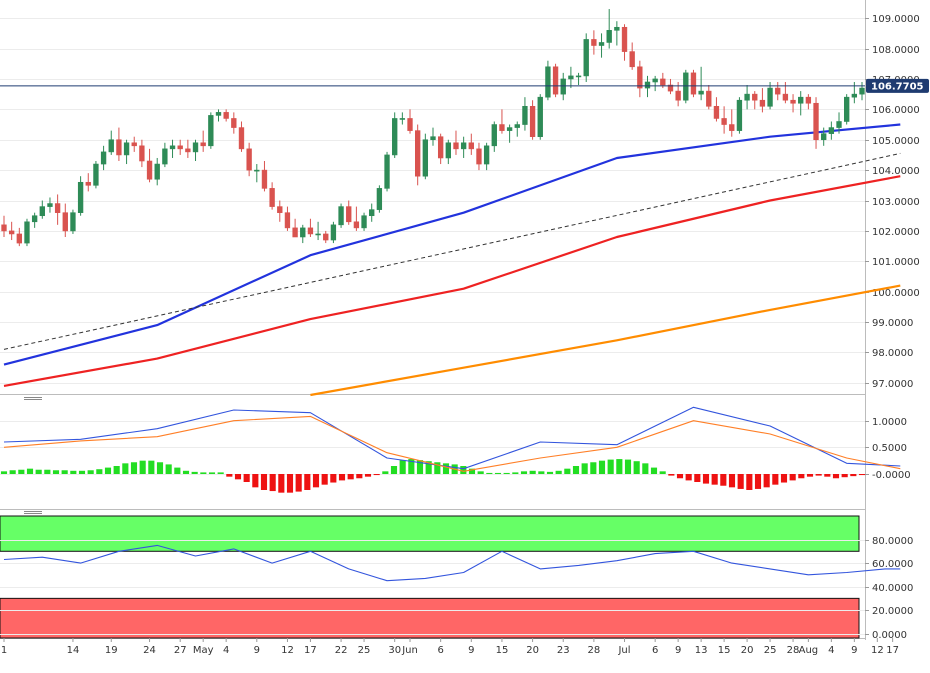  Describe the element at coordinates (678, 650) in the screenshot. I see `x-tick-label: 9` at that location.